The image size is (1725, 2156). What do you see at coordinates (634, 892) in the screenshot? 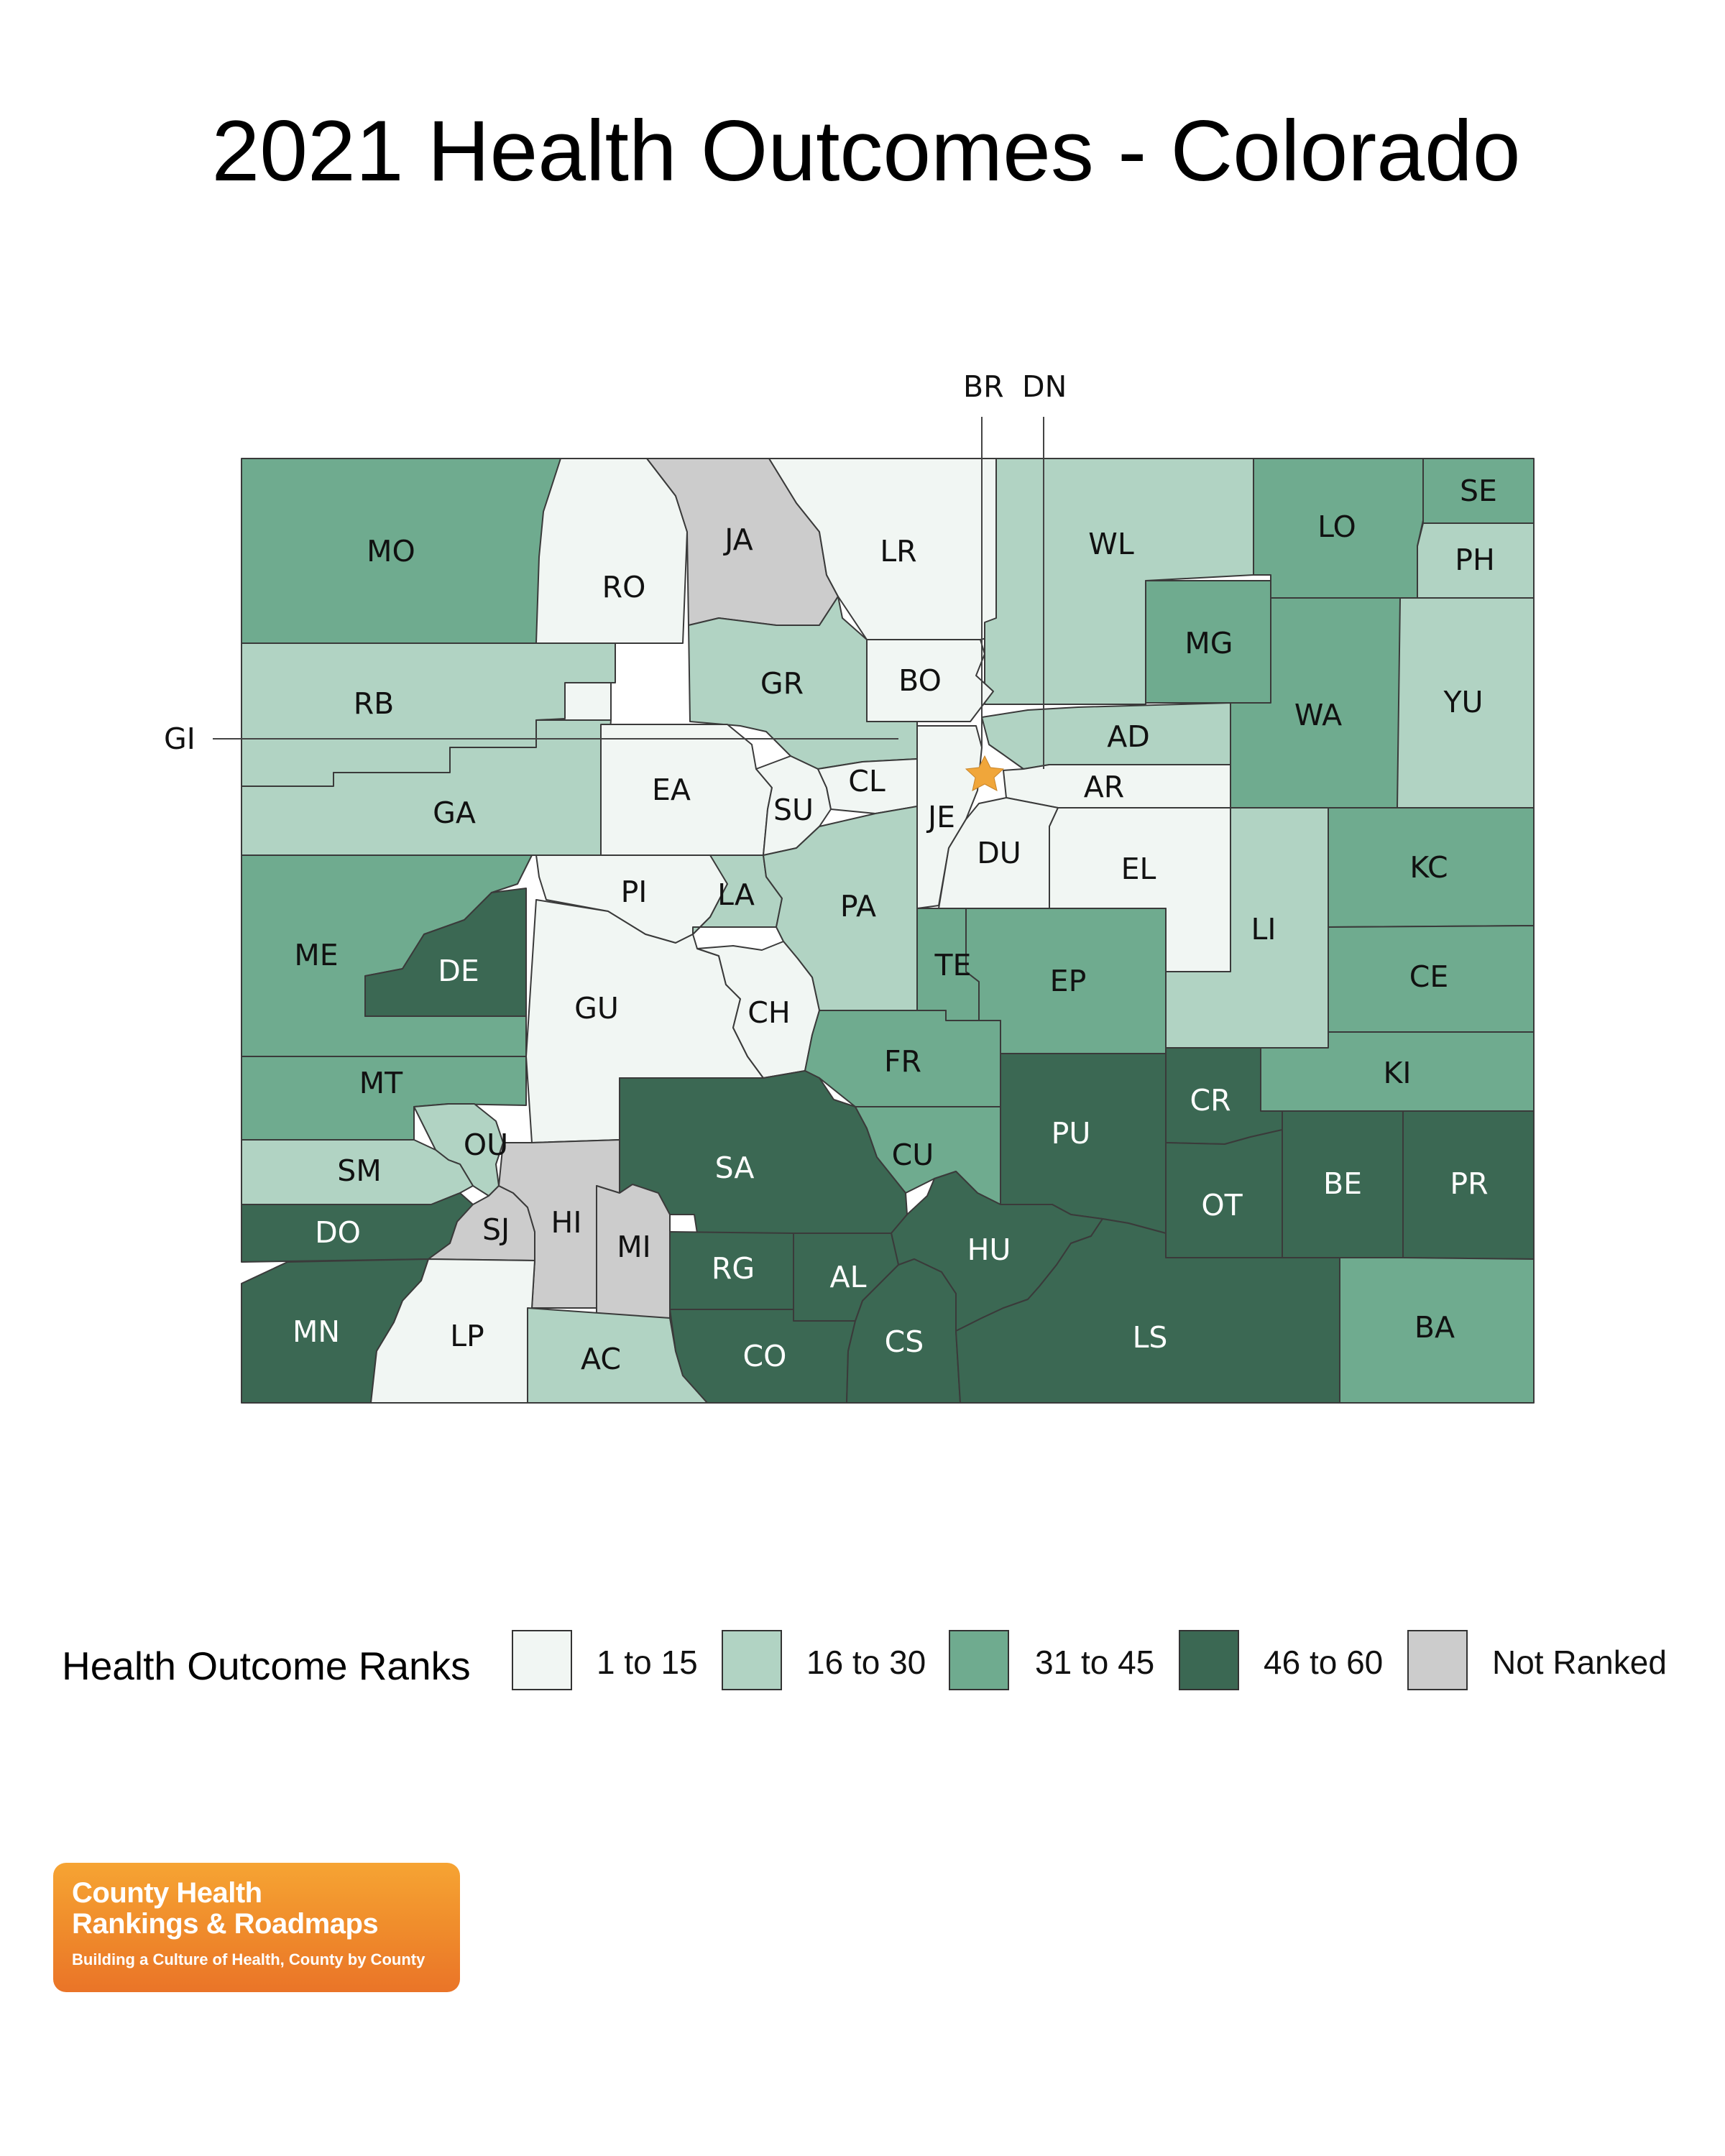
I see `county-label-pi: PI` at bounding box center [634, 892].